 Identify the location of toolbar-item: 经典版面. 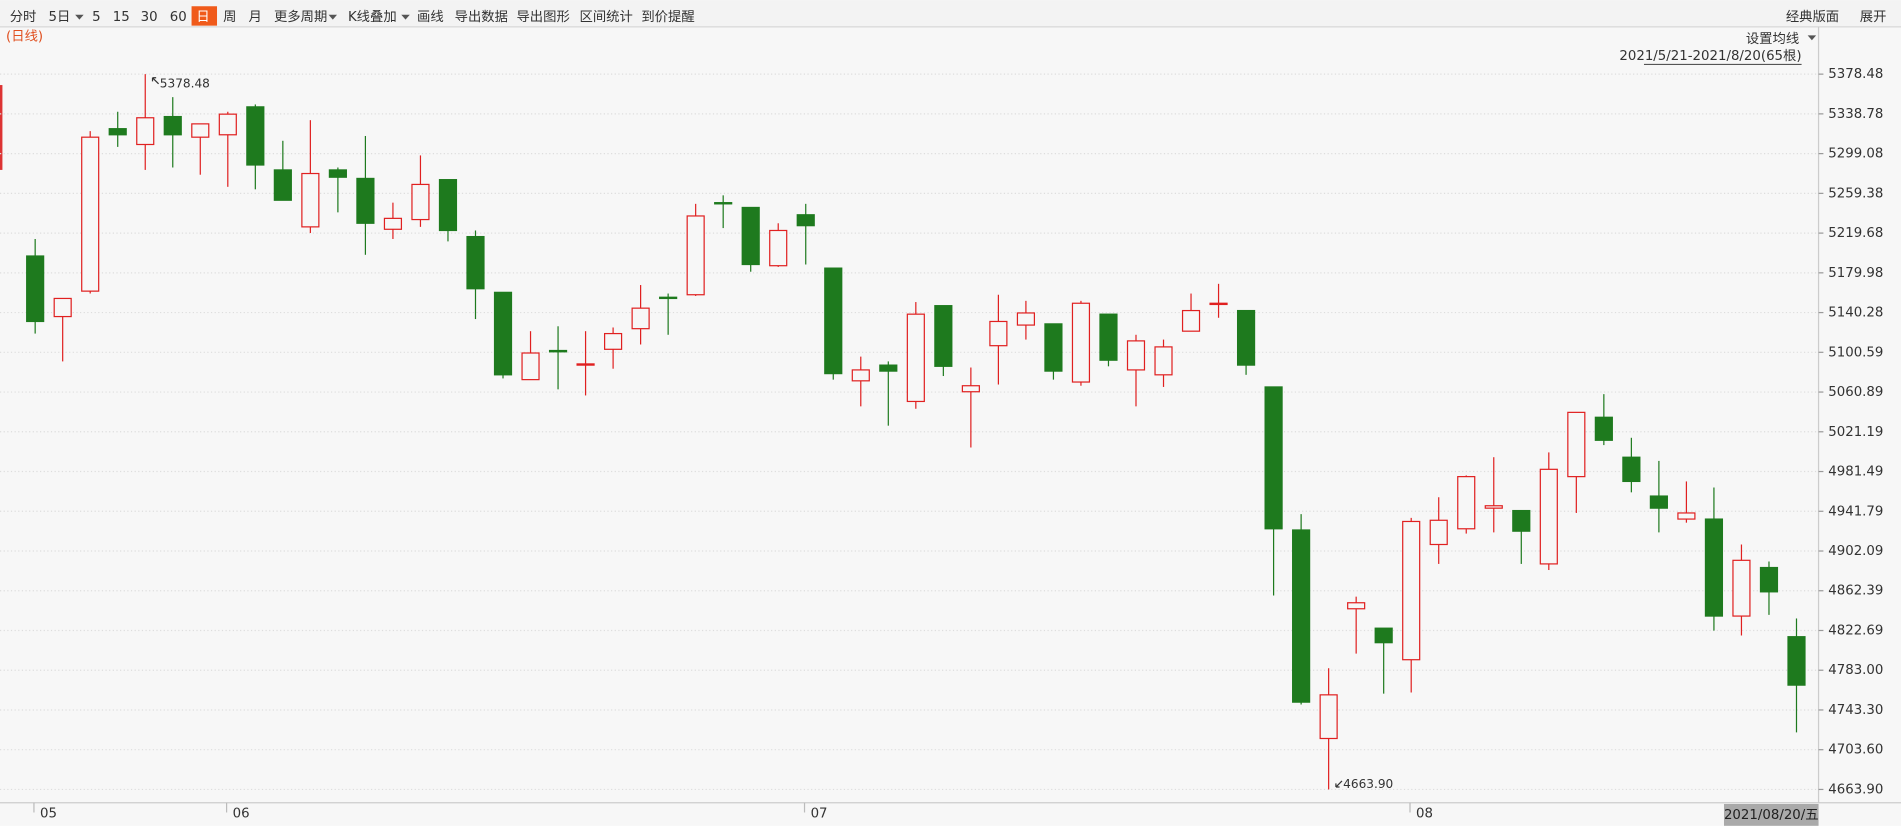
(1812, 17).